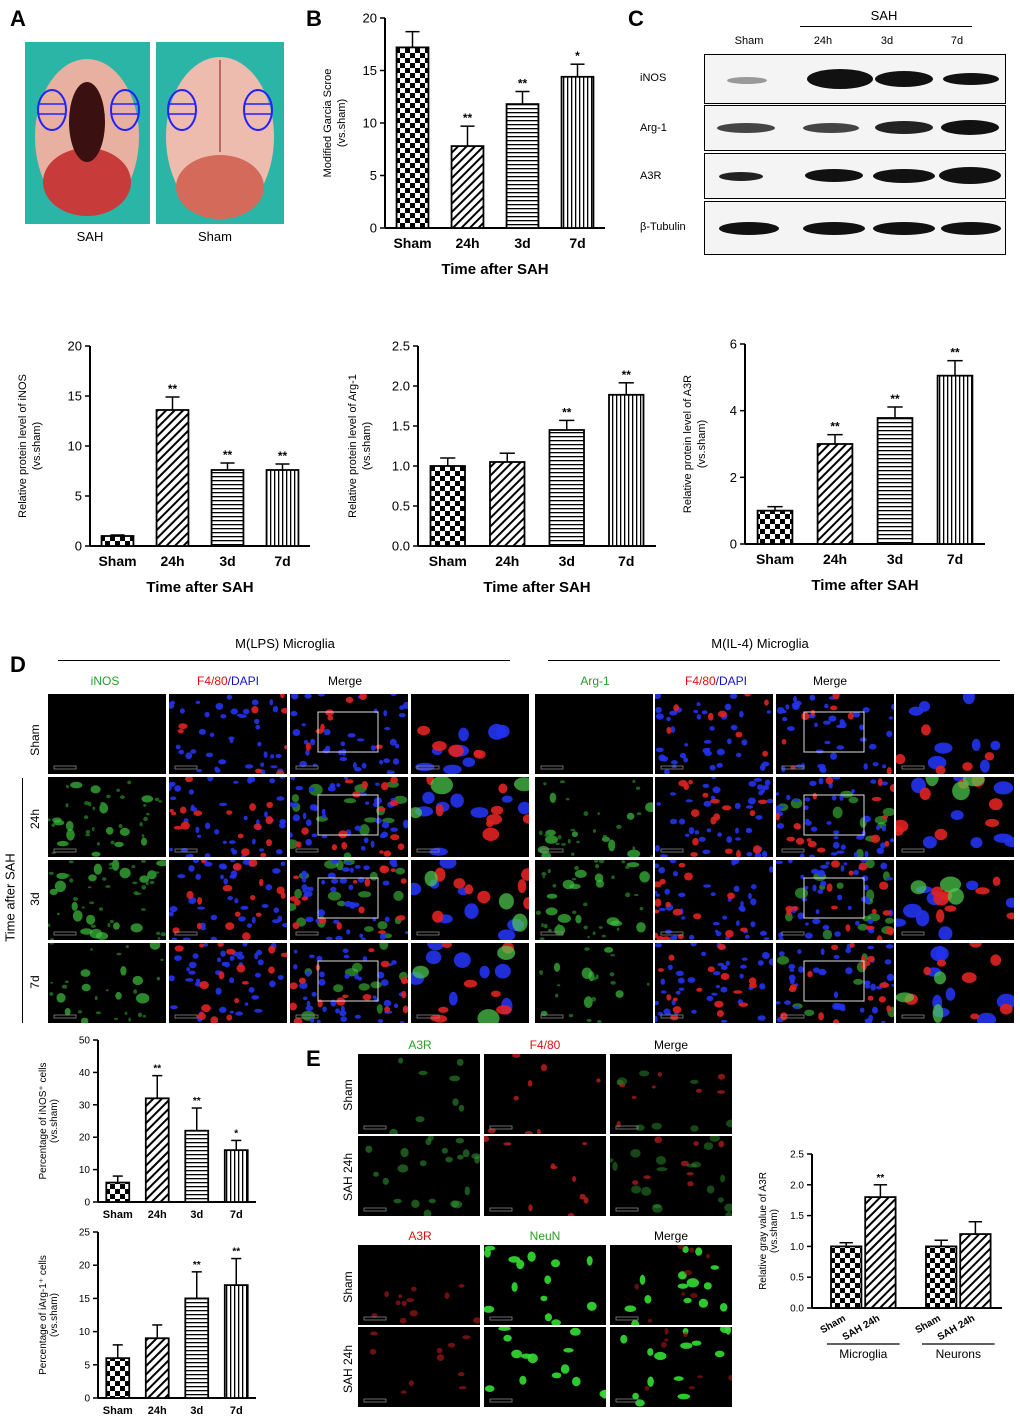 The image size is (1020, 1424). I want to click on brain-sah-illustration, so click(87, 137).